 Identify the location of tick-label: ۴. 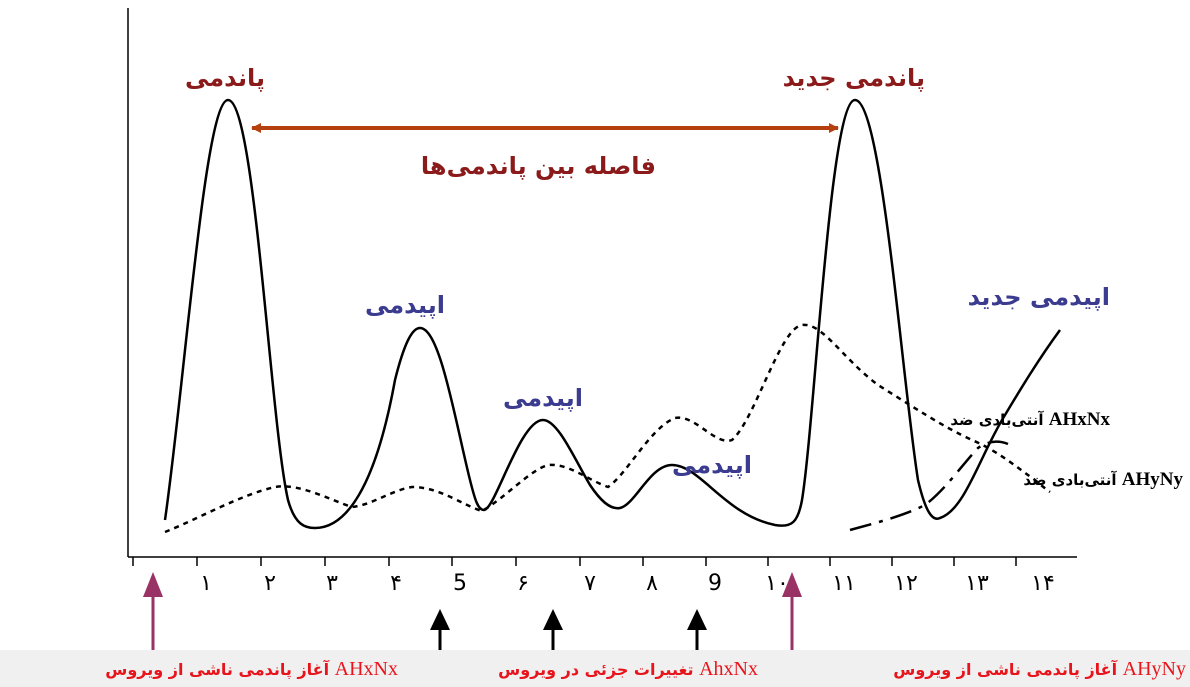
(396, 583).